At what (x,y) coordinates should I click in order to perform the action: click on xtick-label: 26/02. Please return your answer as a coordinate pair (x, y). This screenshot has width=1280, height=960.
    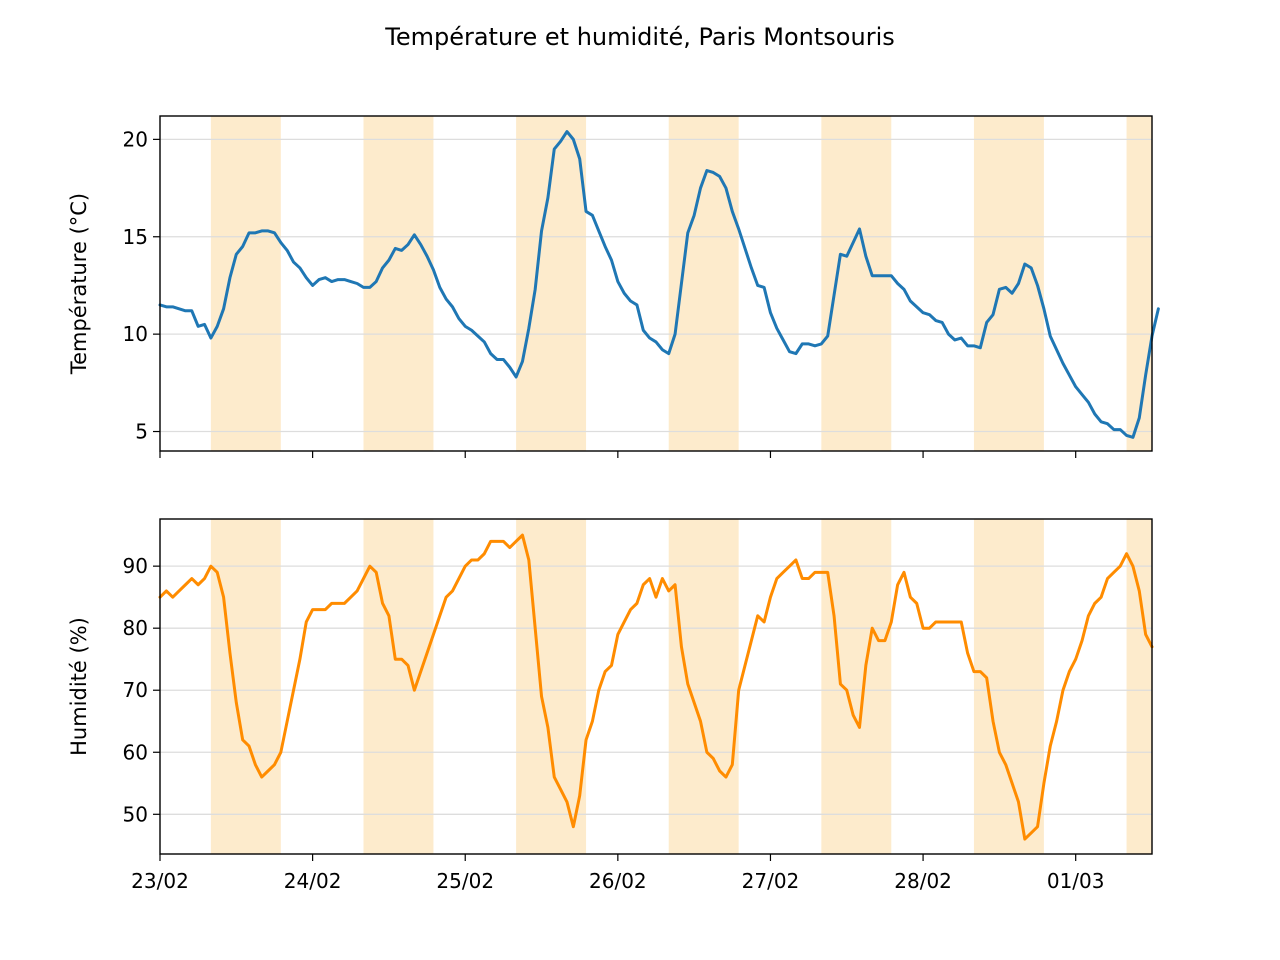
    Looking at the image, I should click on (618, 881).